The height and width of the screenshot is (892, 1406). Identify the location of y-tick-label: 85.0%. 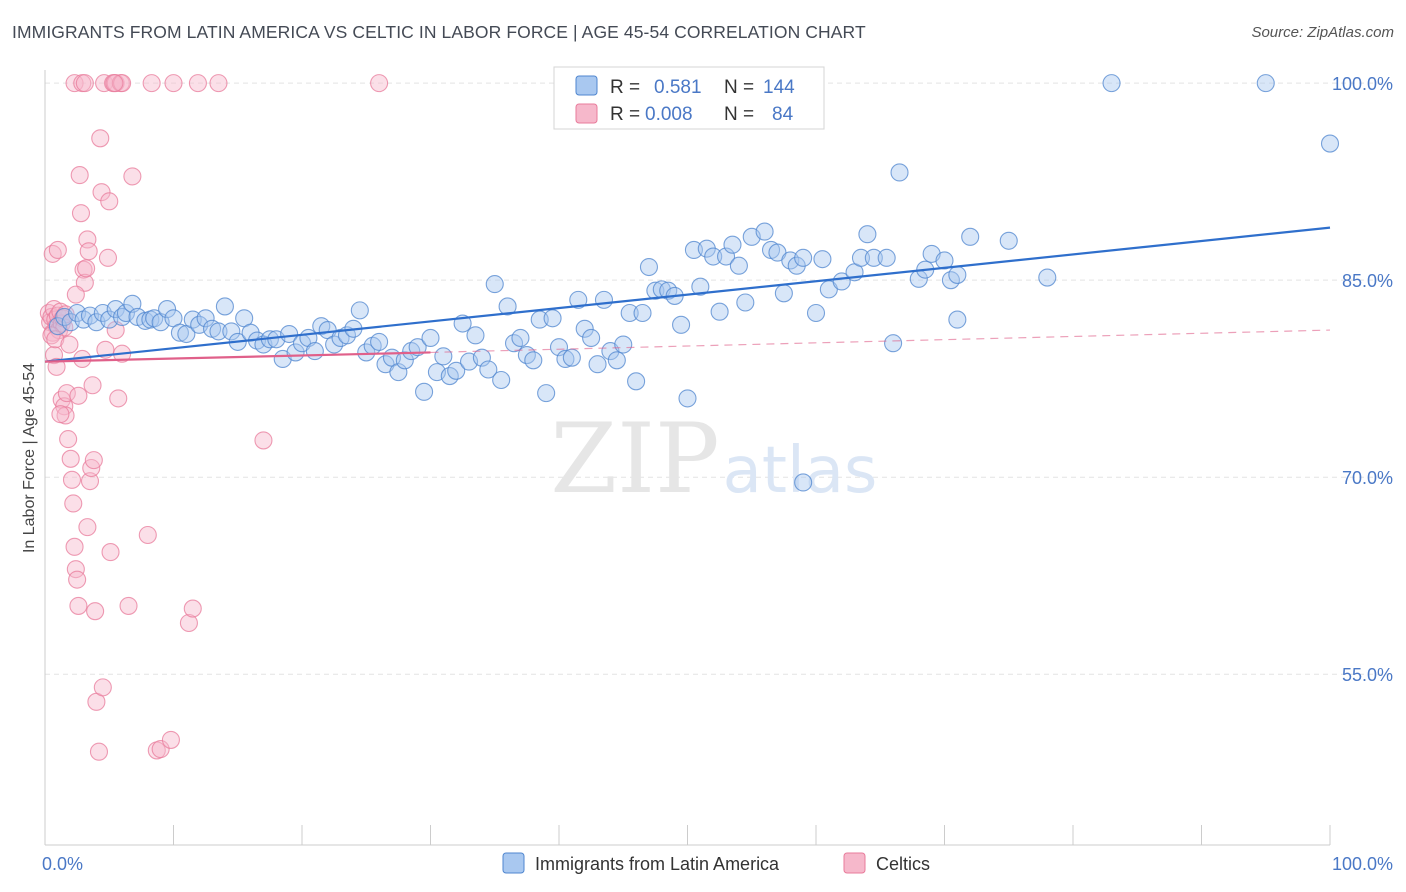
(1367, 281).